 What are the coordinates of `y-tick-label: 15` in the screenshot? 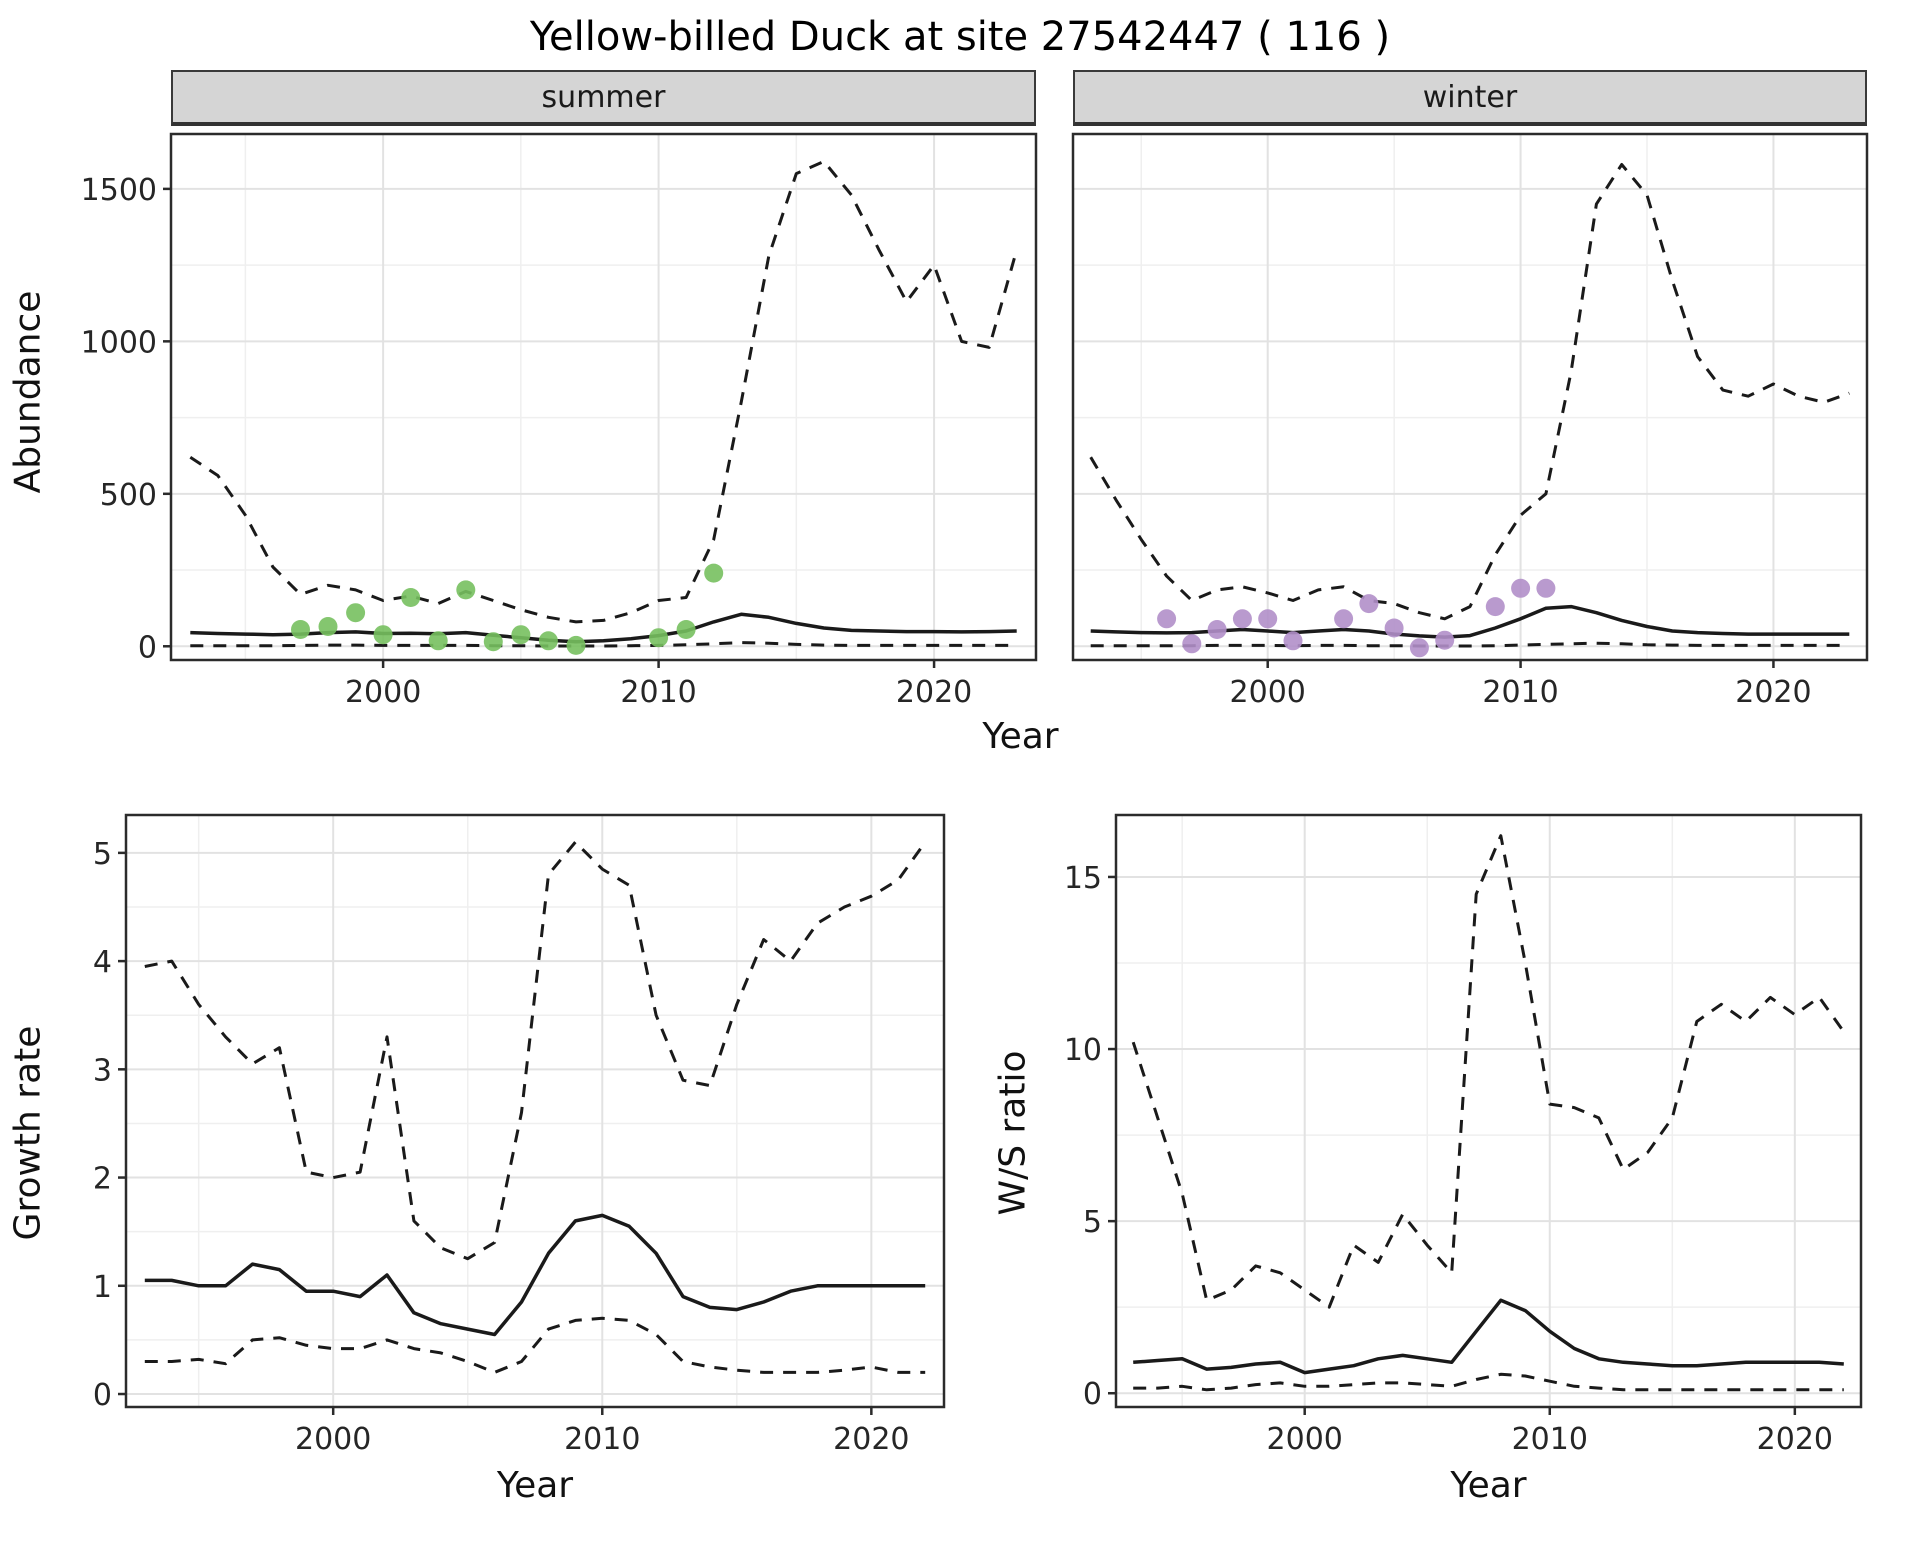 It's located at (1083, 878).